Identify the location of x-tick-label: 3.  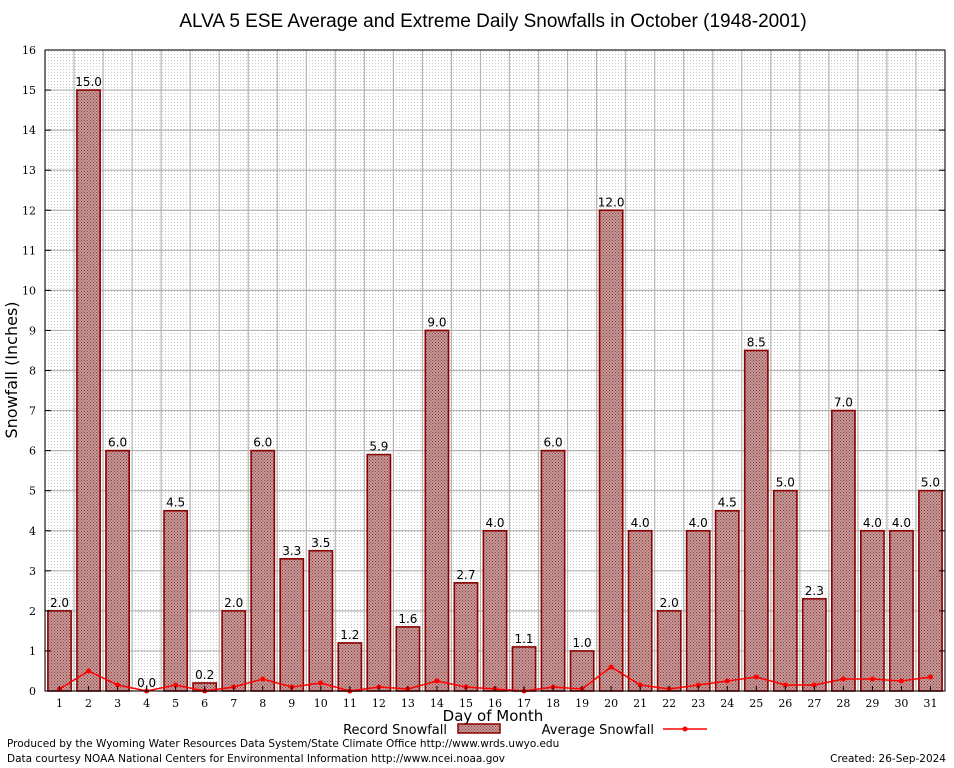
(117, 703).